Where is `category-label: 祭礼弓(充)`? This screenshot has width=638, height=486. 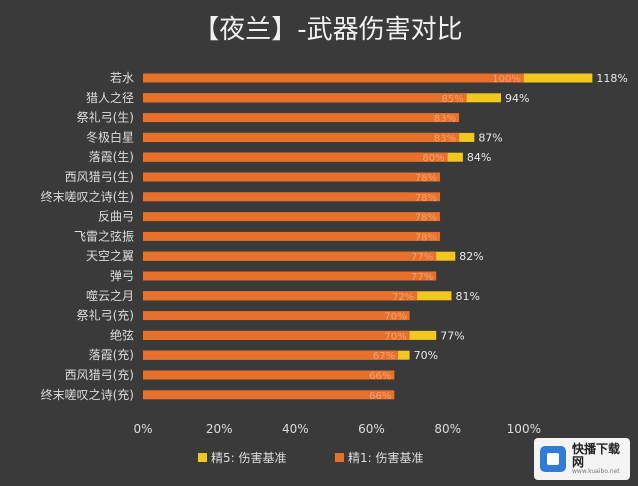 category-label: 祭礼弓(充) is located at coordinates (105, 315).